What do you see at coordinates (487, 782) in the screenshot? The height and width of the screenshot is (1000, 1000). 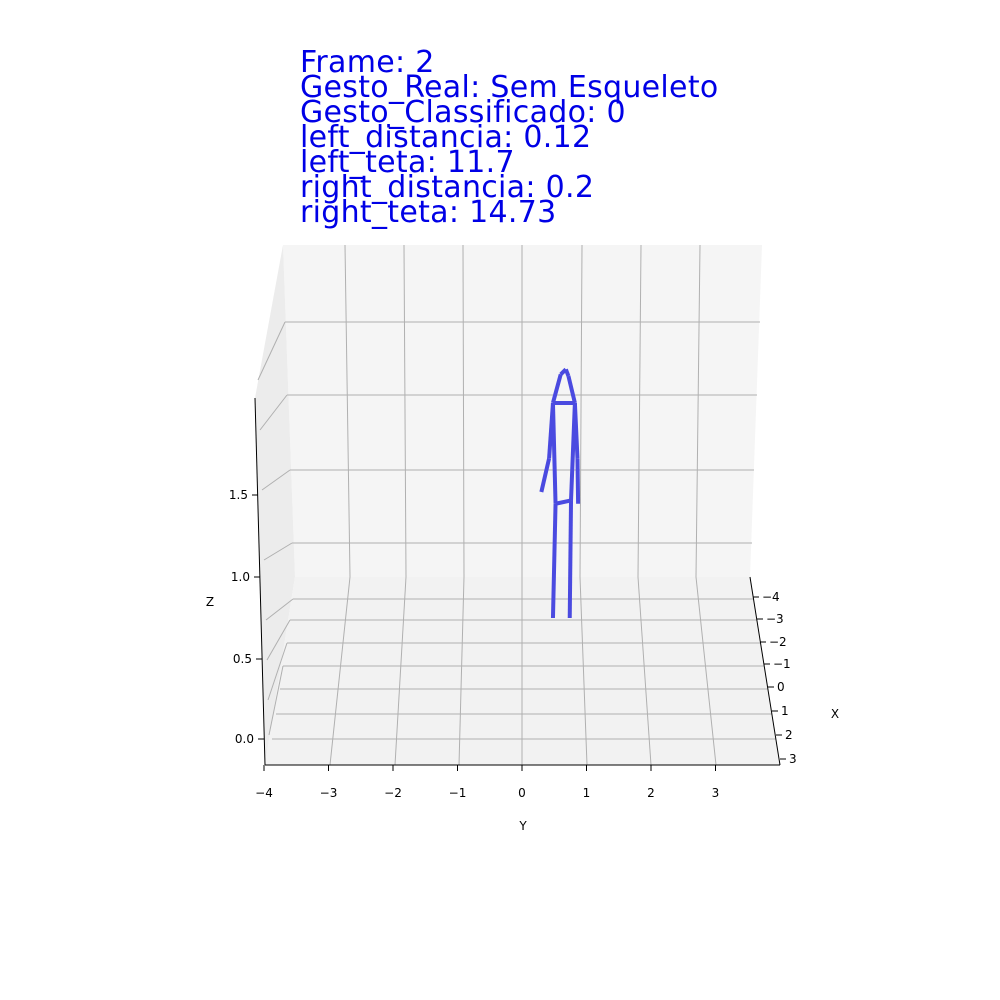 I see `y-axis-ticks: −4 −3 −2 −1 0 1 2 3` at bounding box center [487, 782].